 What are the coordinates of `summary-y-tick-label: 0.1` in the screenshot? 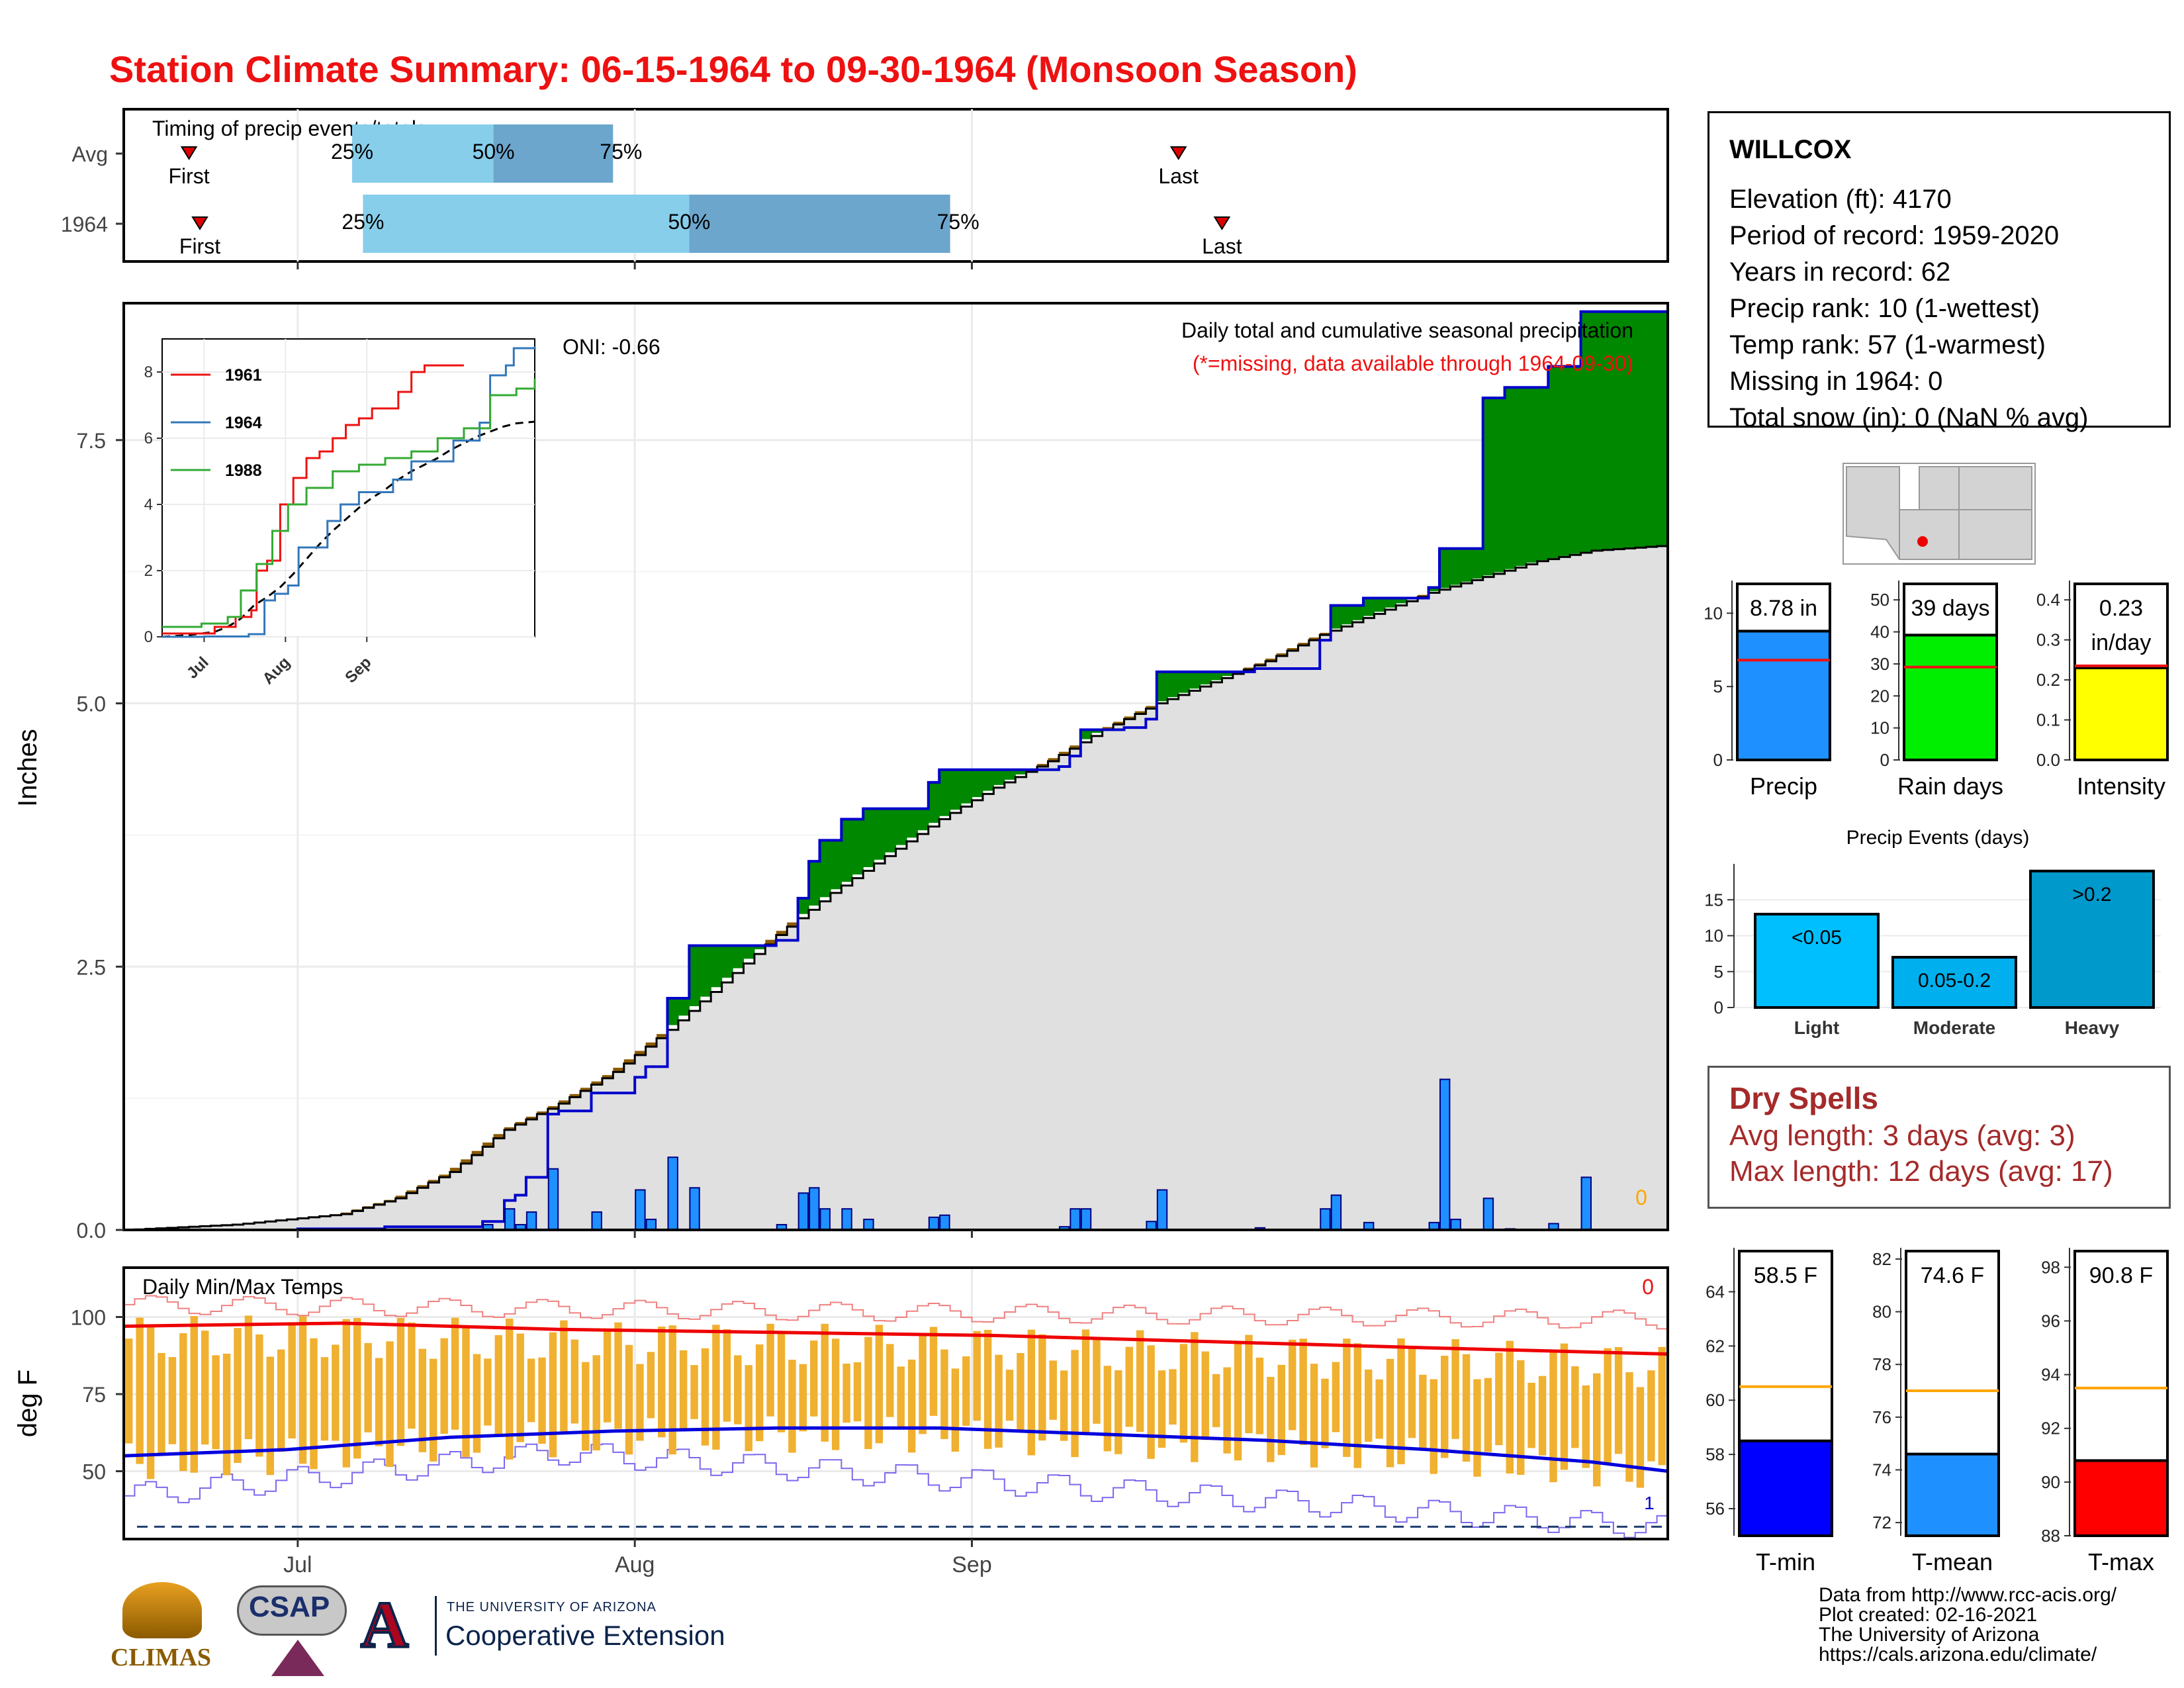 It's located at (2048, 720).